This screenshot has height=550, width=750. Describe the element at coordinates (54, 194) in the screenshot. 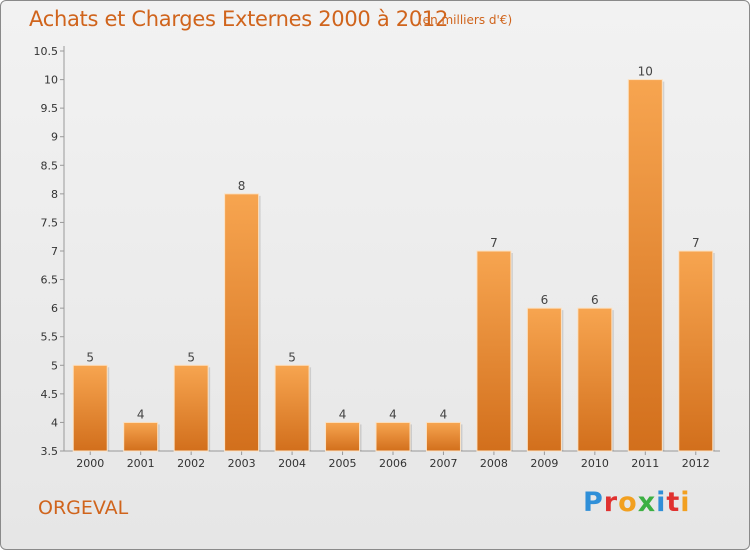

I see `y-tick-label: 8` at that location.